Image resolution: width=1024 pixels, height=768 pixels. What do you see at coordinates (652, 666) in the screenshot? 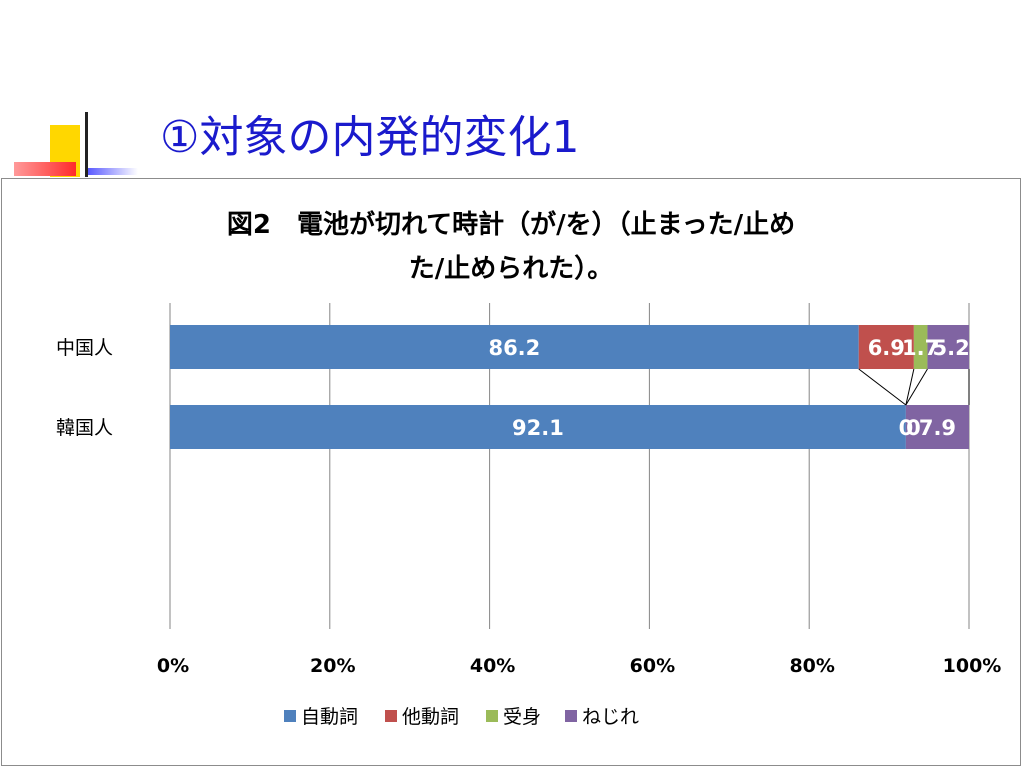
I see `x-tick-label: 60%` at bounding box center [652, 666].